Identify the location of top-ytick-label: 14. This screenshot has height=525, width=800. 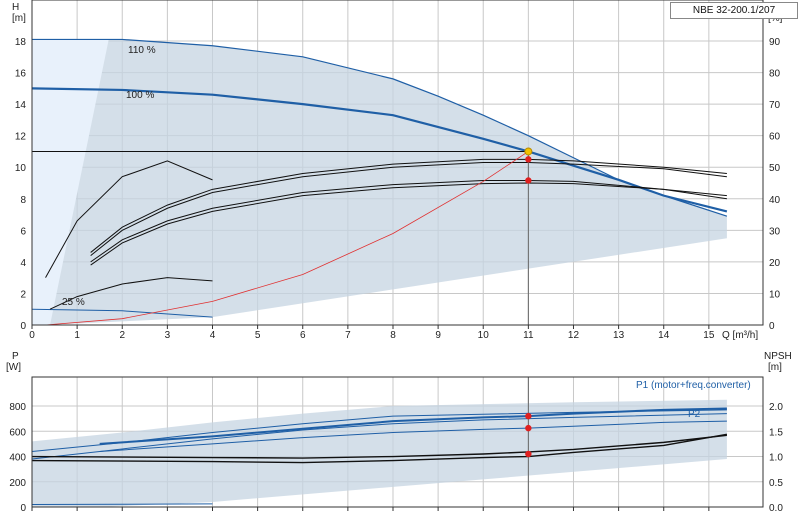
(21, 105).